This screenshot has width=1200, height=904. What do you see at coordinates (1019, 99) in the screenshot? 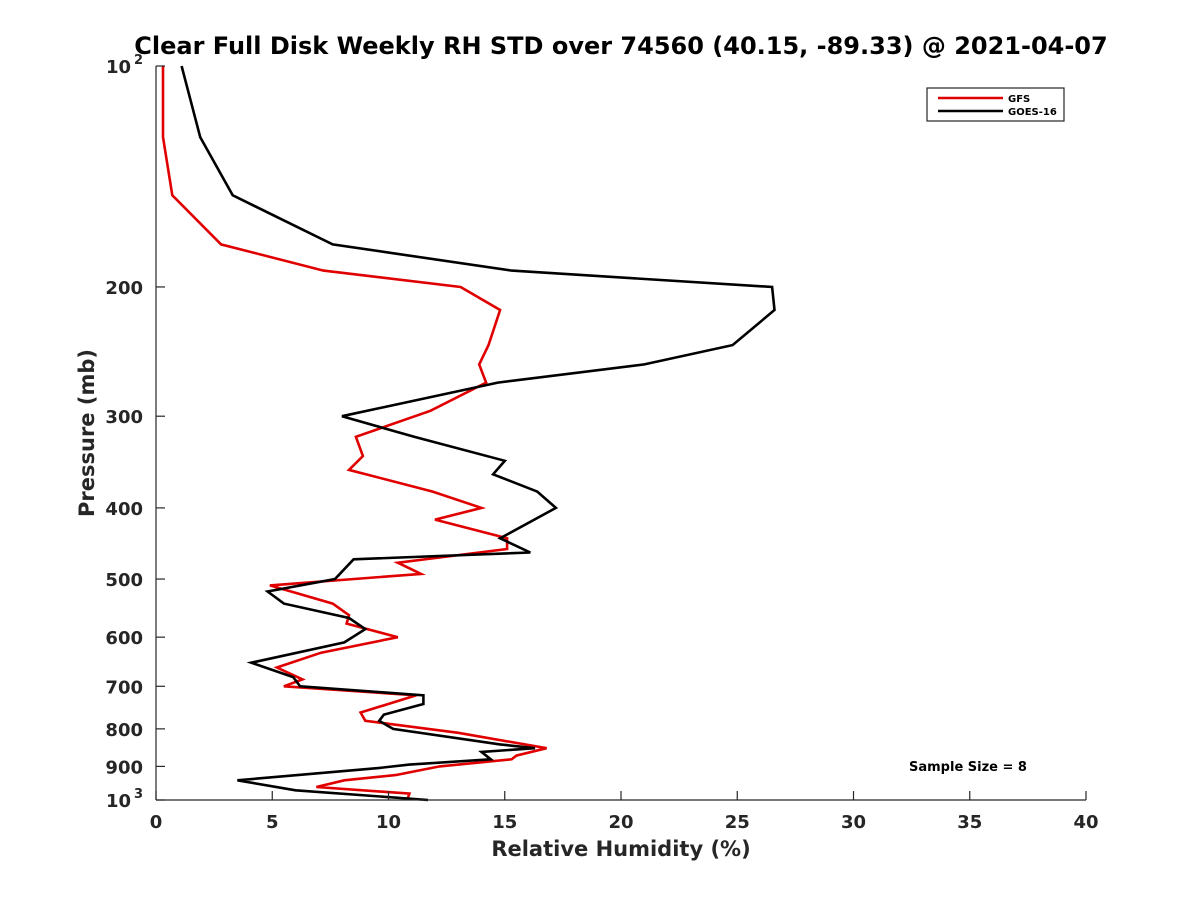
I see `legend-label-gfs: GFS` at bounding box center [1019, 99].